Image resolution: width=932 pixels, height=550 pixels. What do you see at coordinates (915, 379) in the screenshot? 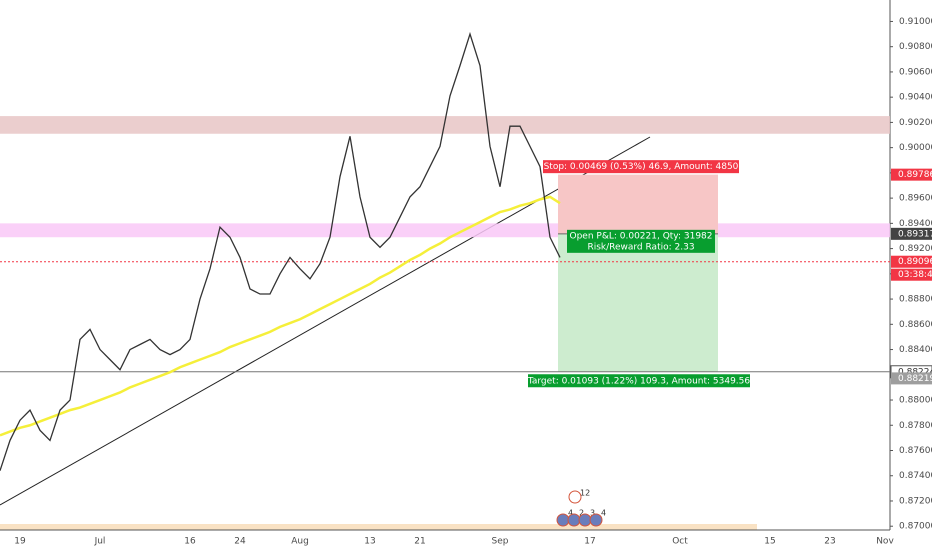
I see `price-tag-label: 0.88219` at bounding box center [915, 379].